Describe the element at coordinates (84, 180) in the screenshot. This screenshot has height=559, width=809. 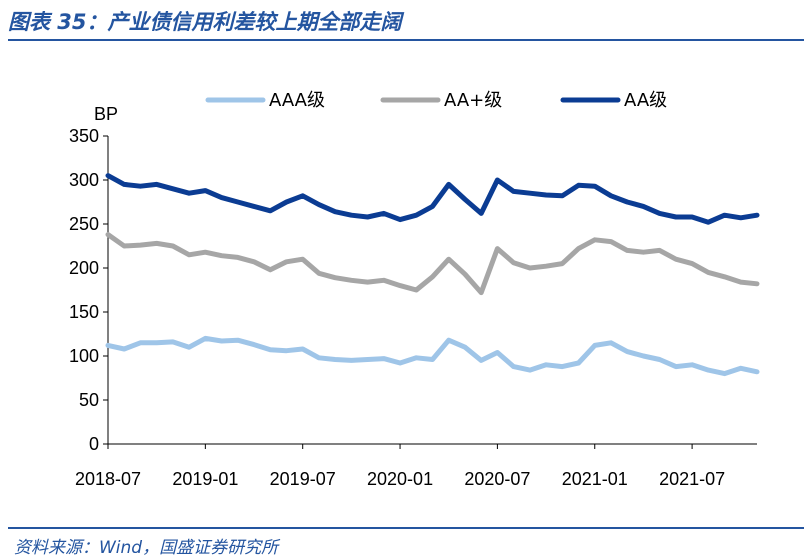
I see `y-tick-label: 300` at that location.